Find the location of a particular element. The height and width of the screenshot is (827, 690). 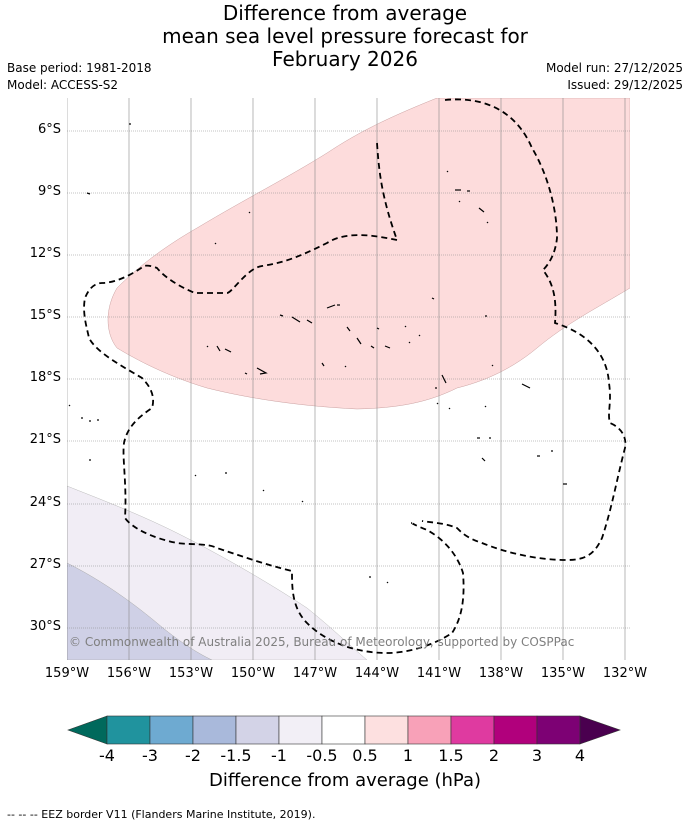

lat-label: 24°S is located at coordinates (45, 502).